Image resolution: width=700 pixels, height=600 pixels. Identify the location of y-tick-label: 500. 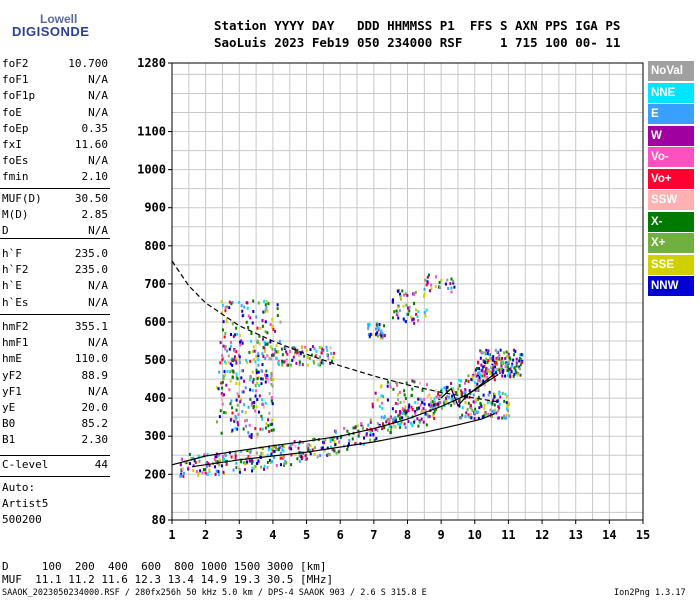
(155, 360).